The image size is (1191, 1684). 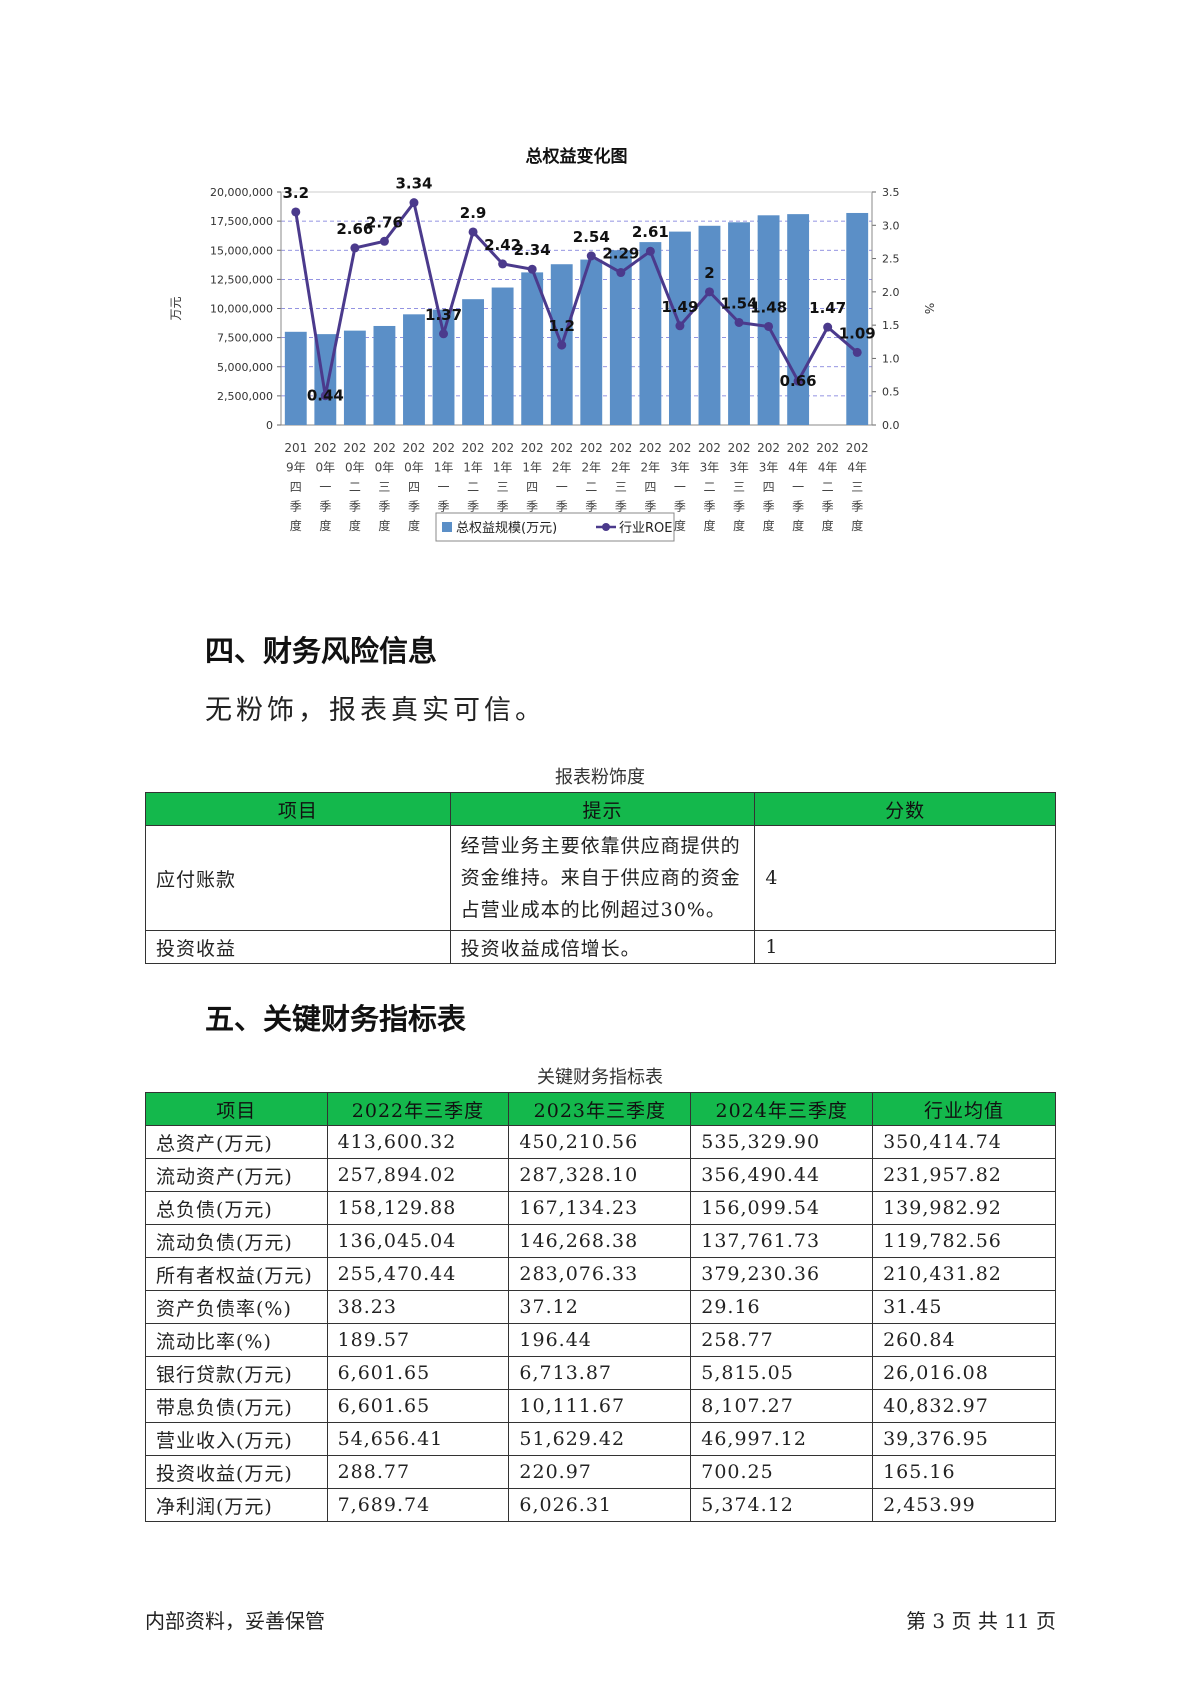 I want to click on kpi-value-cell: 2,453.99, so click(x=964, y=1505).